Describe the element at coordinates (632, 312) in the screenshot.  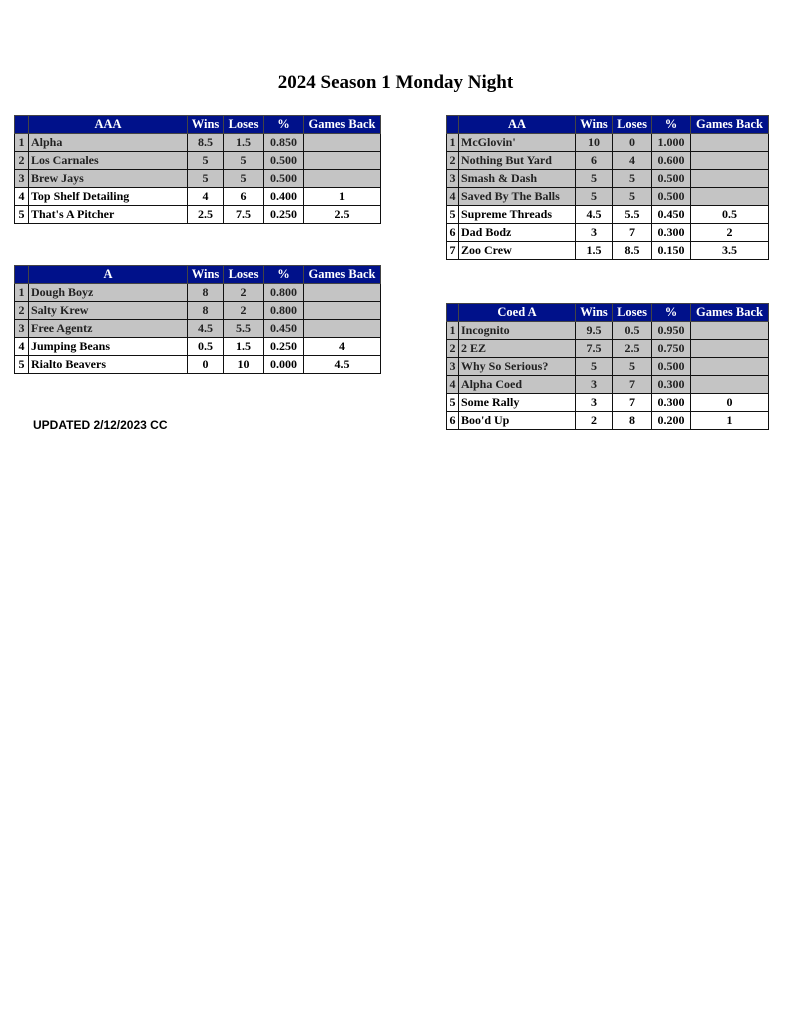
I see `loses-header: Loses` at that location.